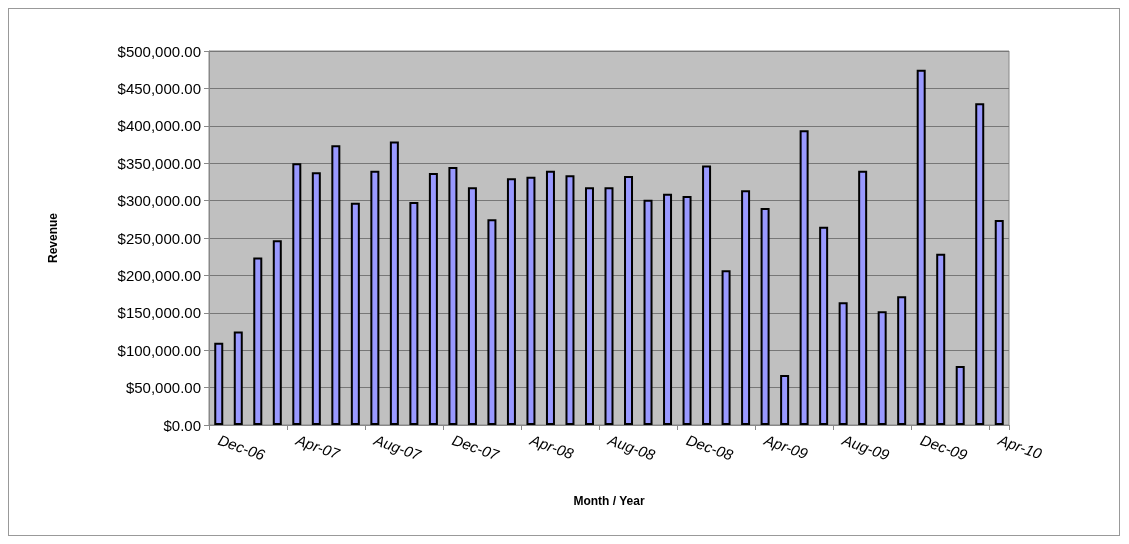  I want to click on y-tick-label: $100,000.00, so click(159, 350).